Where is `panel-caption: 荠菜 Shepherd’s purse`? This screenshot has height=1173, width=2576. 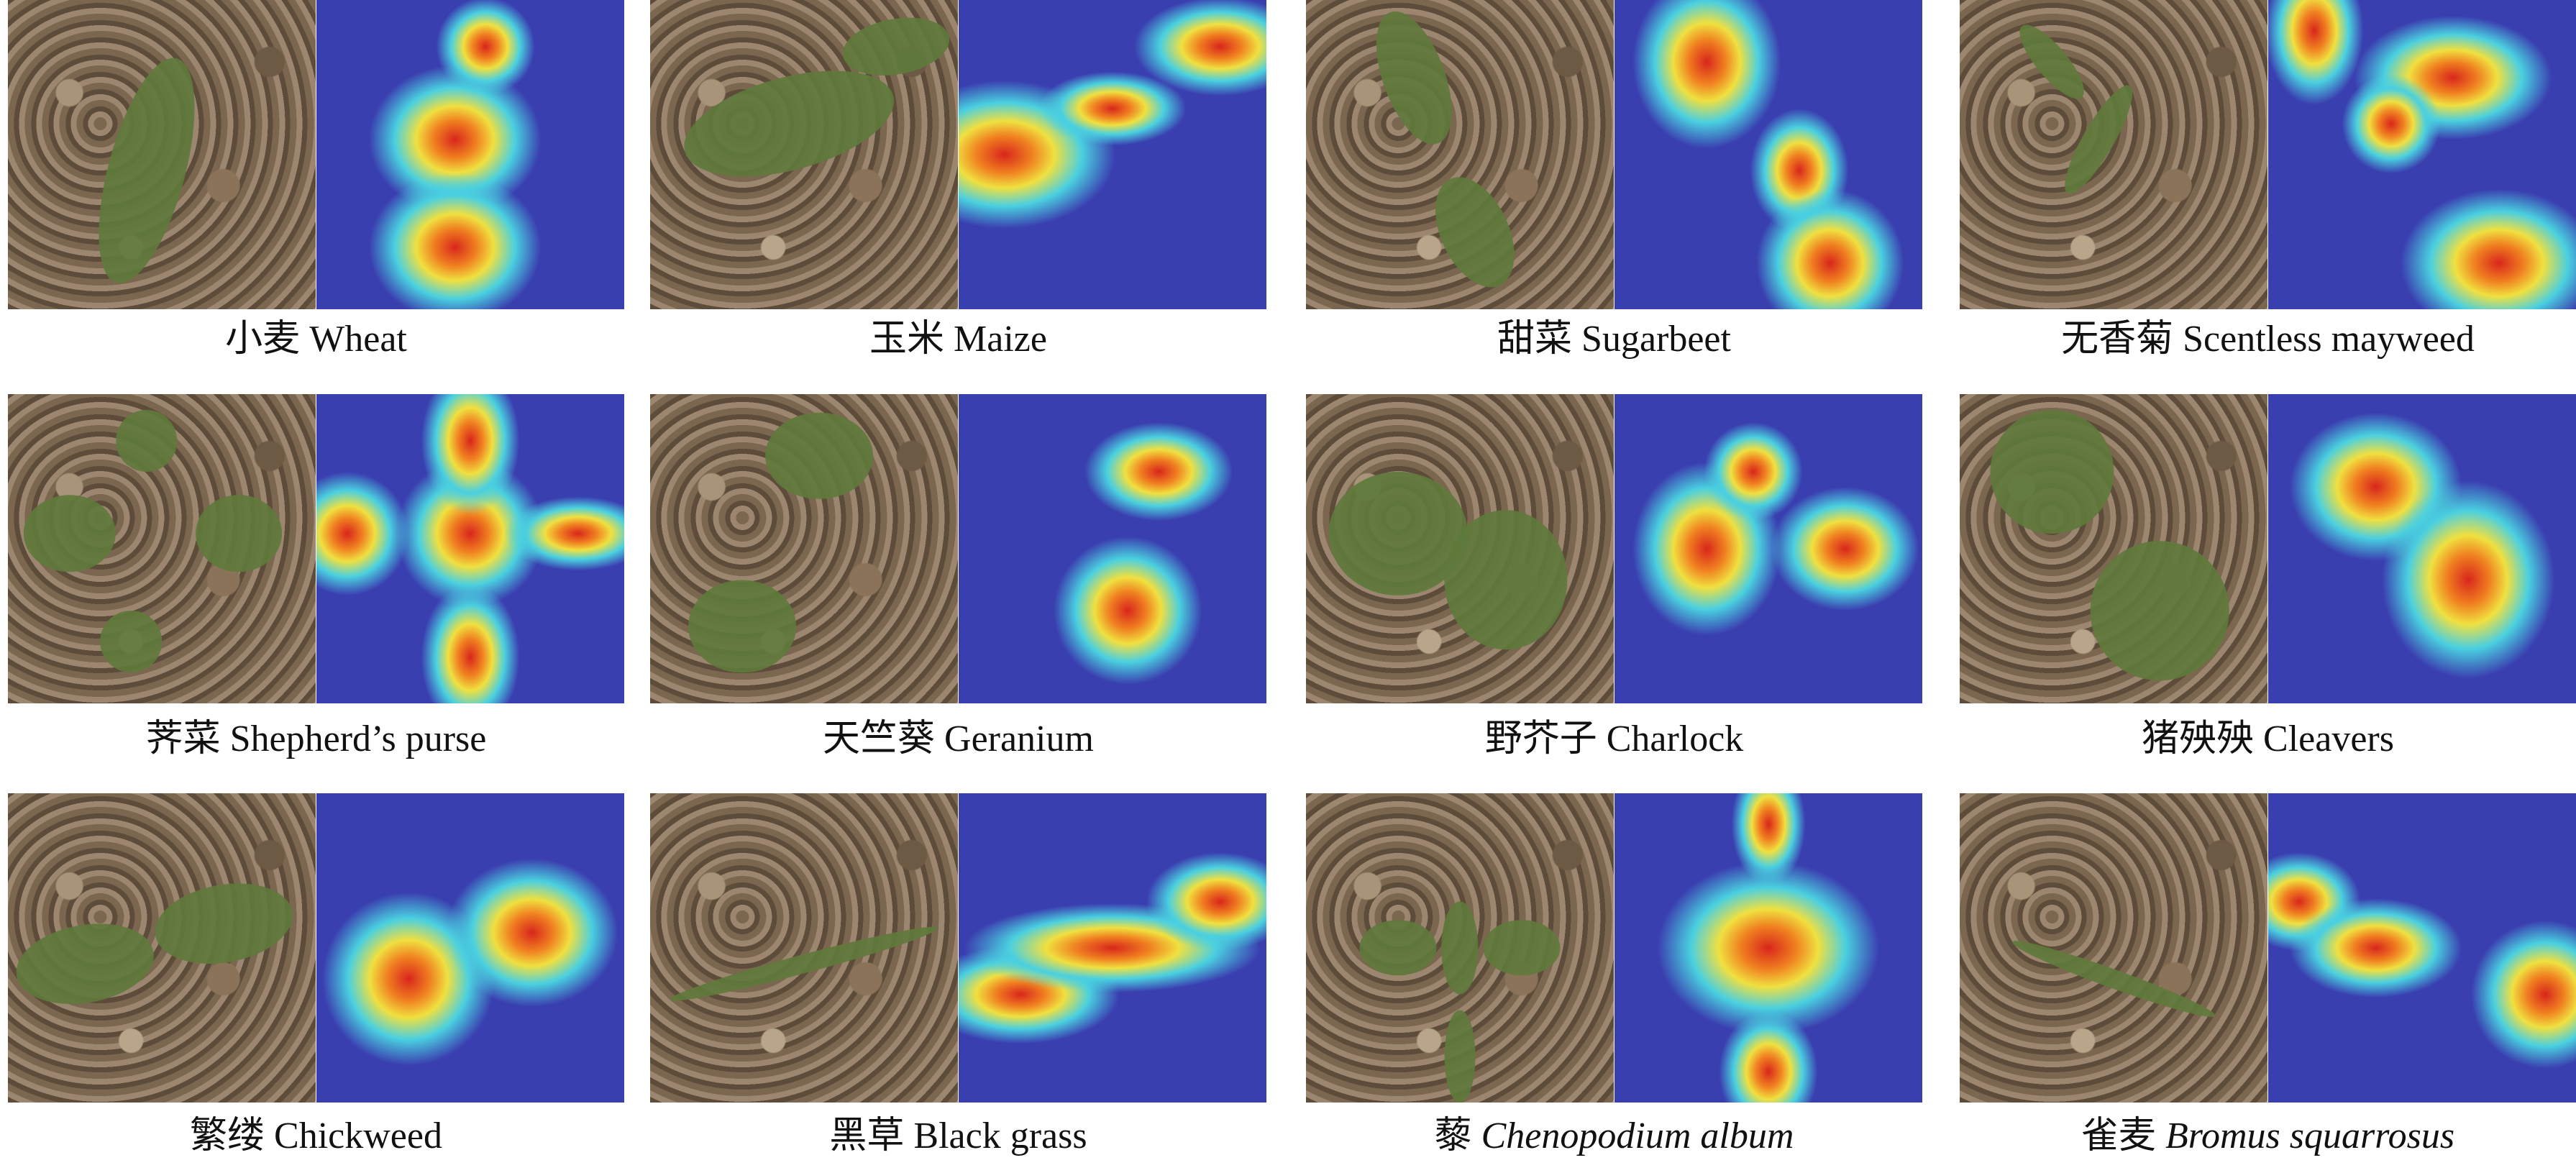 panel-caption: 荠菜 Shepherd’s purse is located at coordinates (316, 735).